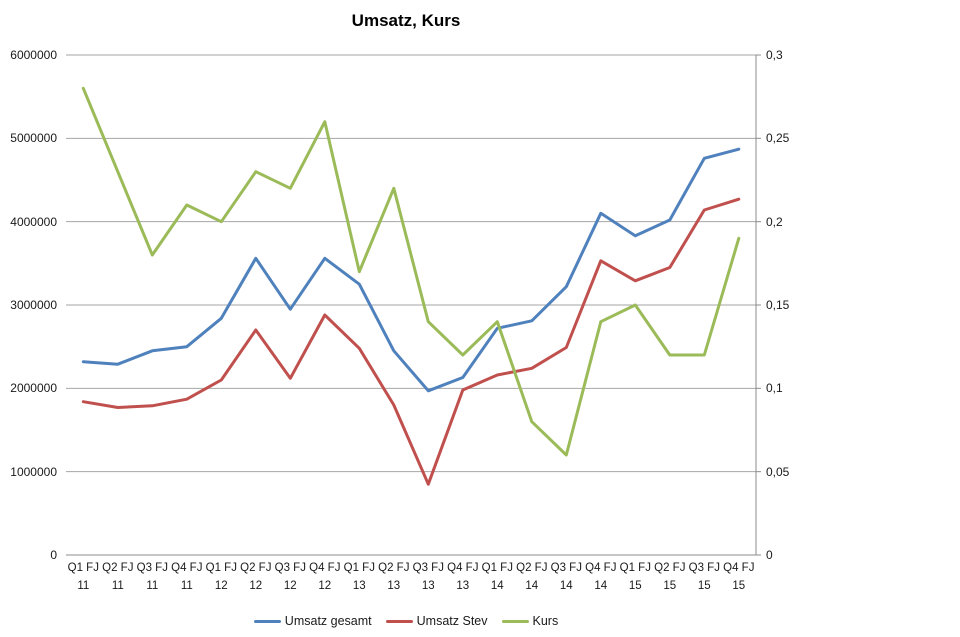 This screenshot has height=637, width=960. I want to click on legend-line-swatch-green, so click(515, 621).